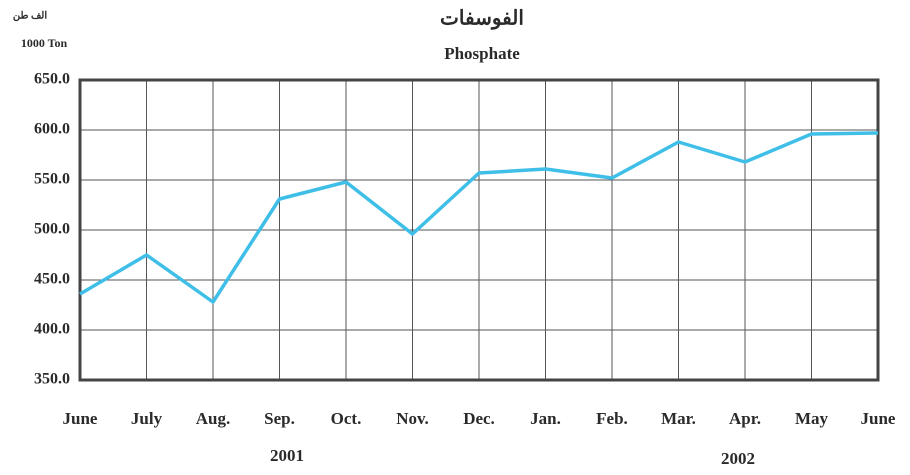 This screenshot has width=910, height=475. Describe the element at coordinates (52, 79) in the screenshot. I see `y-tick-label: 650.0` at that location.